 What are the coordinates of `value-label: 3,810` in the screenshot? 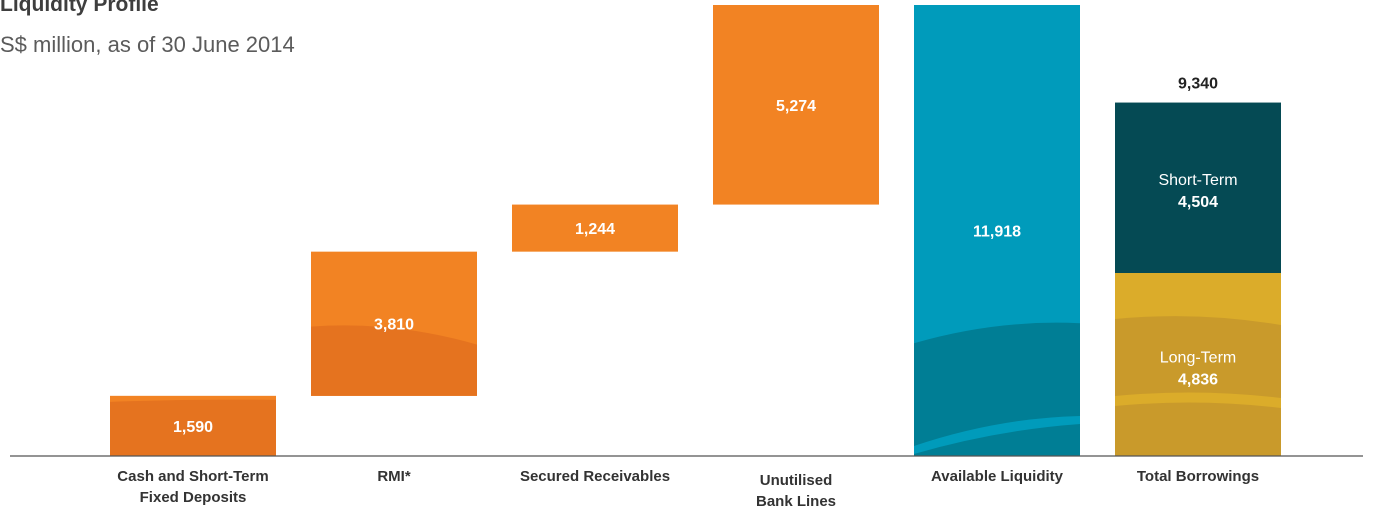 It's located at (394, 325).